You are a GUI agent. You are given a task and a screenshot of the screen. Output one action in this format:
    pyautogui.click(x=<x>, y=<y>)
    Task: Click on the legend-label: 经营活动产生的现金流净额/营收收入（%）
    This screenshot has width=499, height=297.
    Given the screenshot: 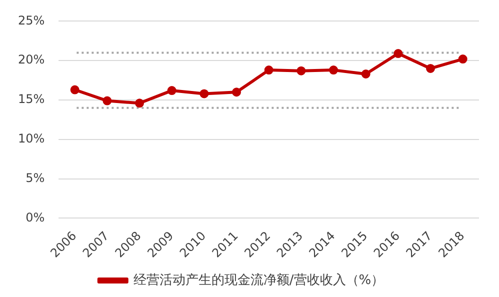 What is the action you would take?
    pyautogui.click(x=258, y=280)
    